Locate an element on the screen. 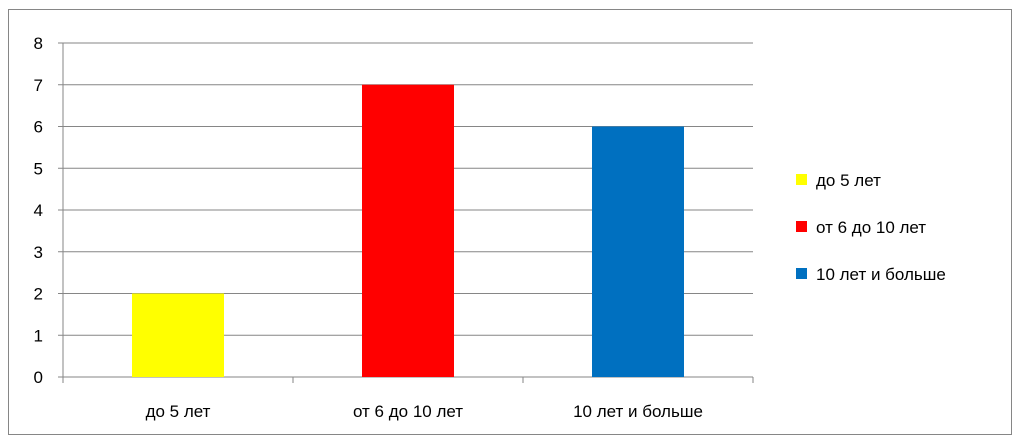 Image resolution: width=1014 pixels, height=437 pixels. y-tick-label: 8 is located at coordinates (38, 43).